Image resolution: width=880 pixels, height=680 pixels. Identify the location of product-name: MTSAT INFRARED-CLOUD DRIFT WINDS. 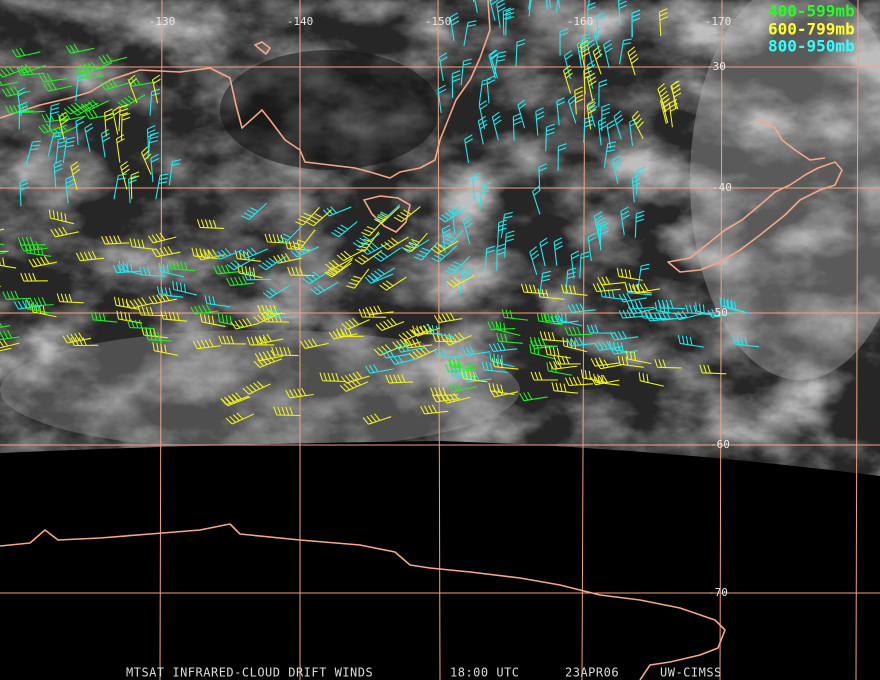
(249, 673).